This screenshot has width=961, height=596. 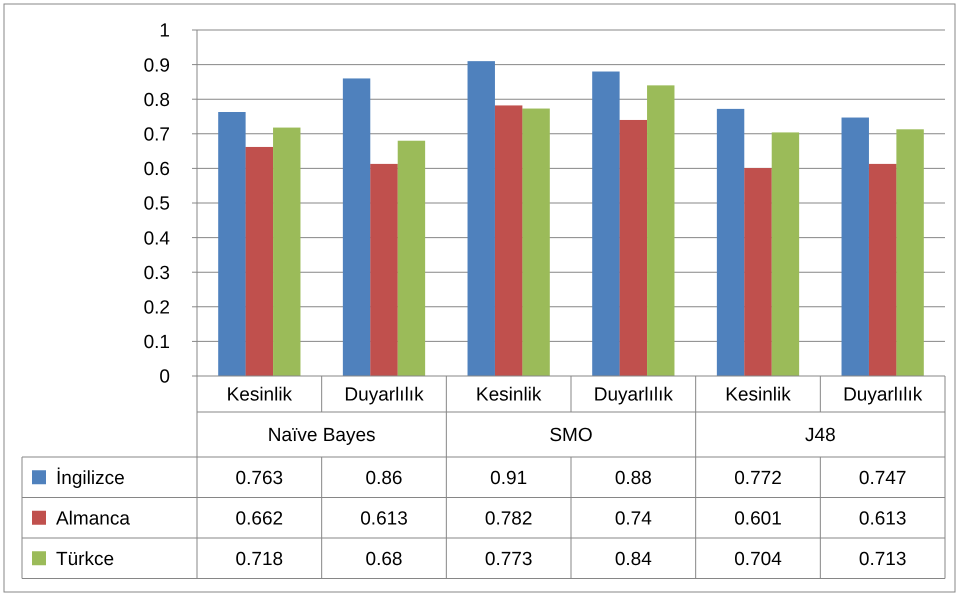 What do you see at coordinates (157, 169) in the screenshot?
I see `y-tick-label: 0.6` at bounding box center [157, 169].